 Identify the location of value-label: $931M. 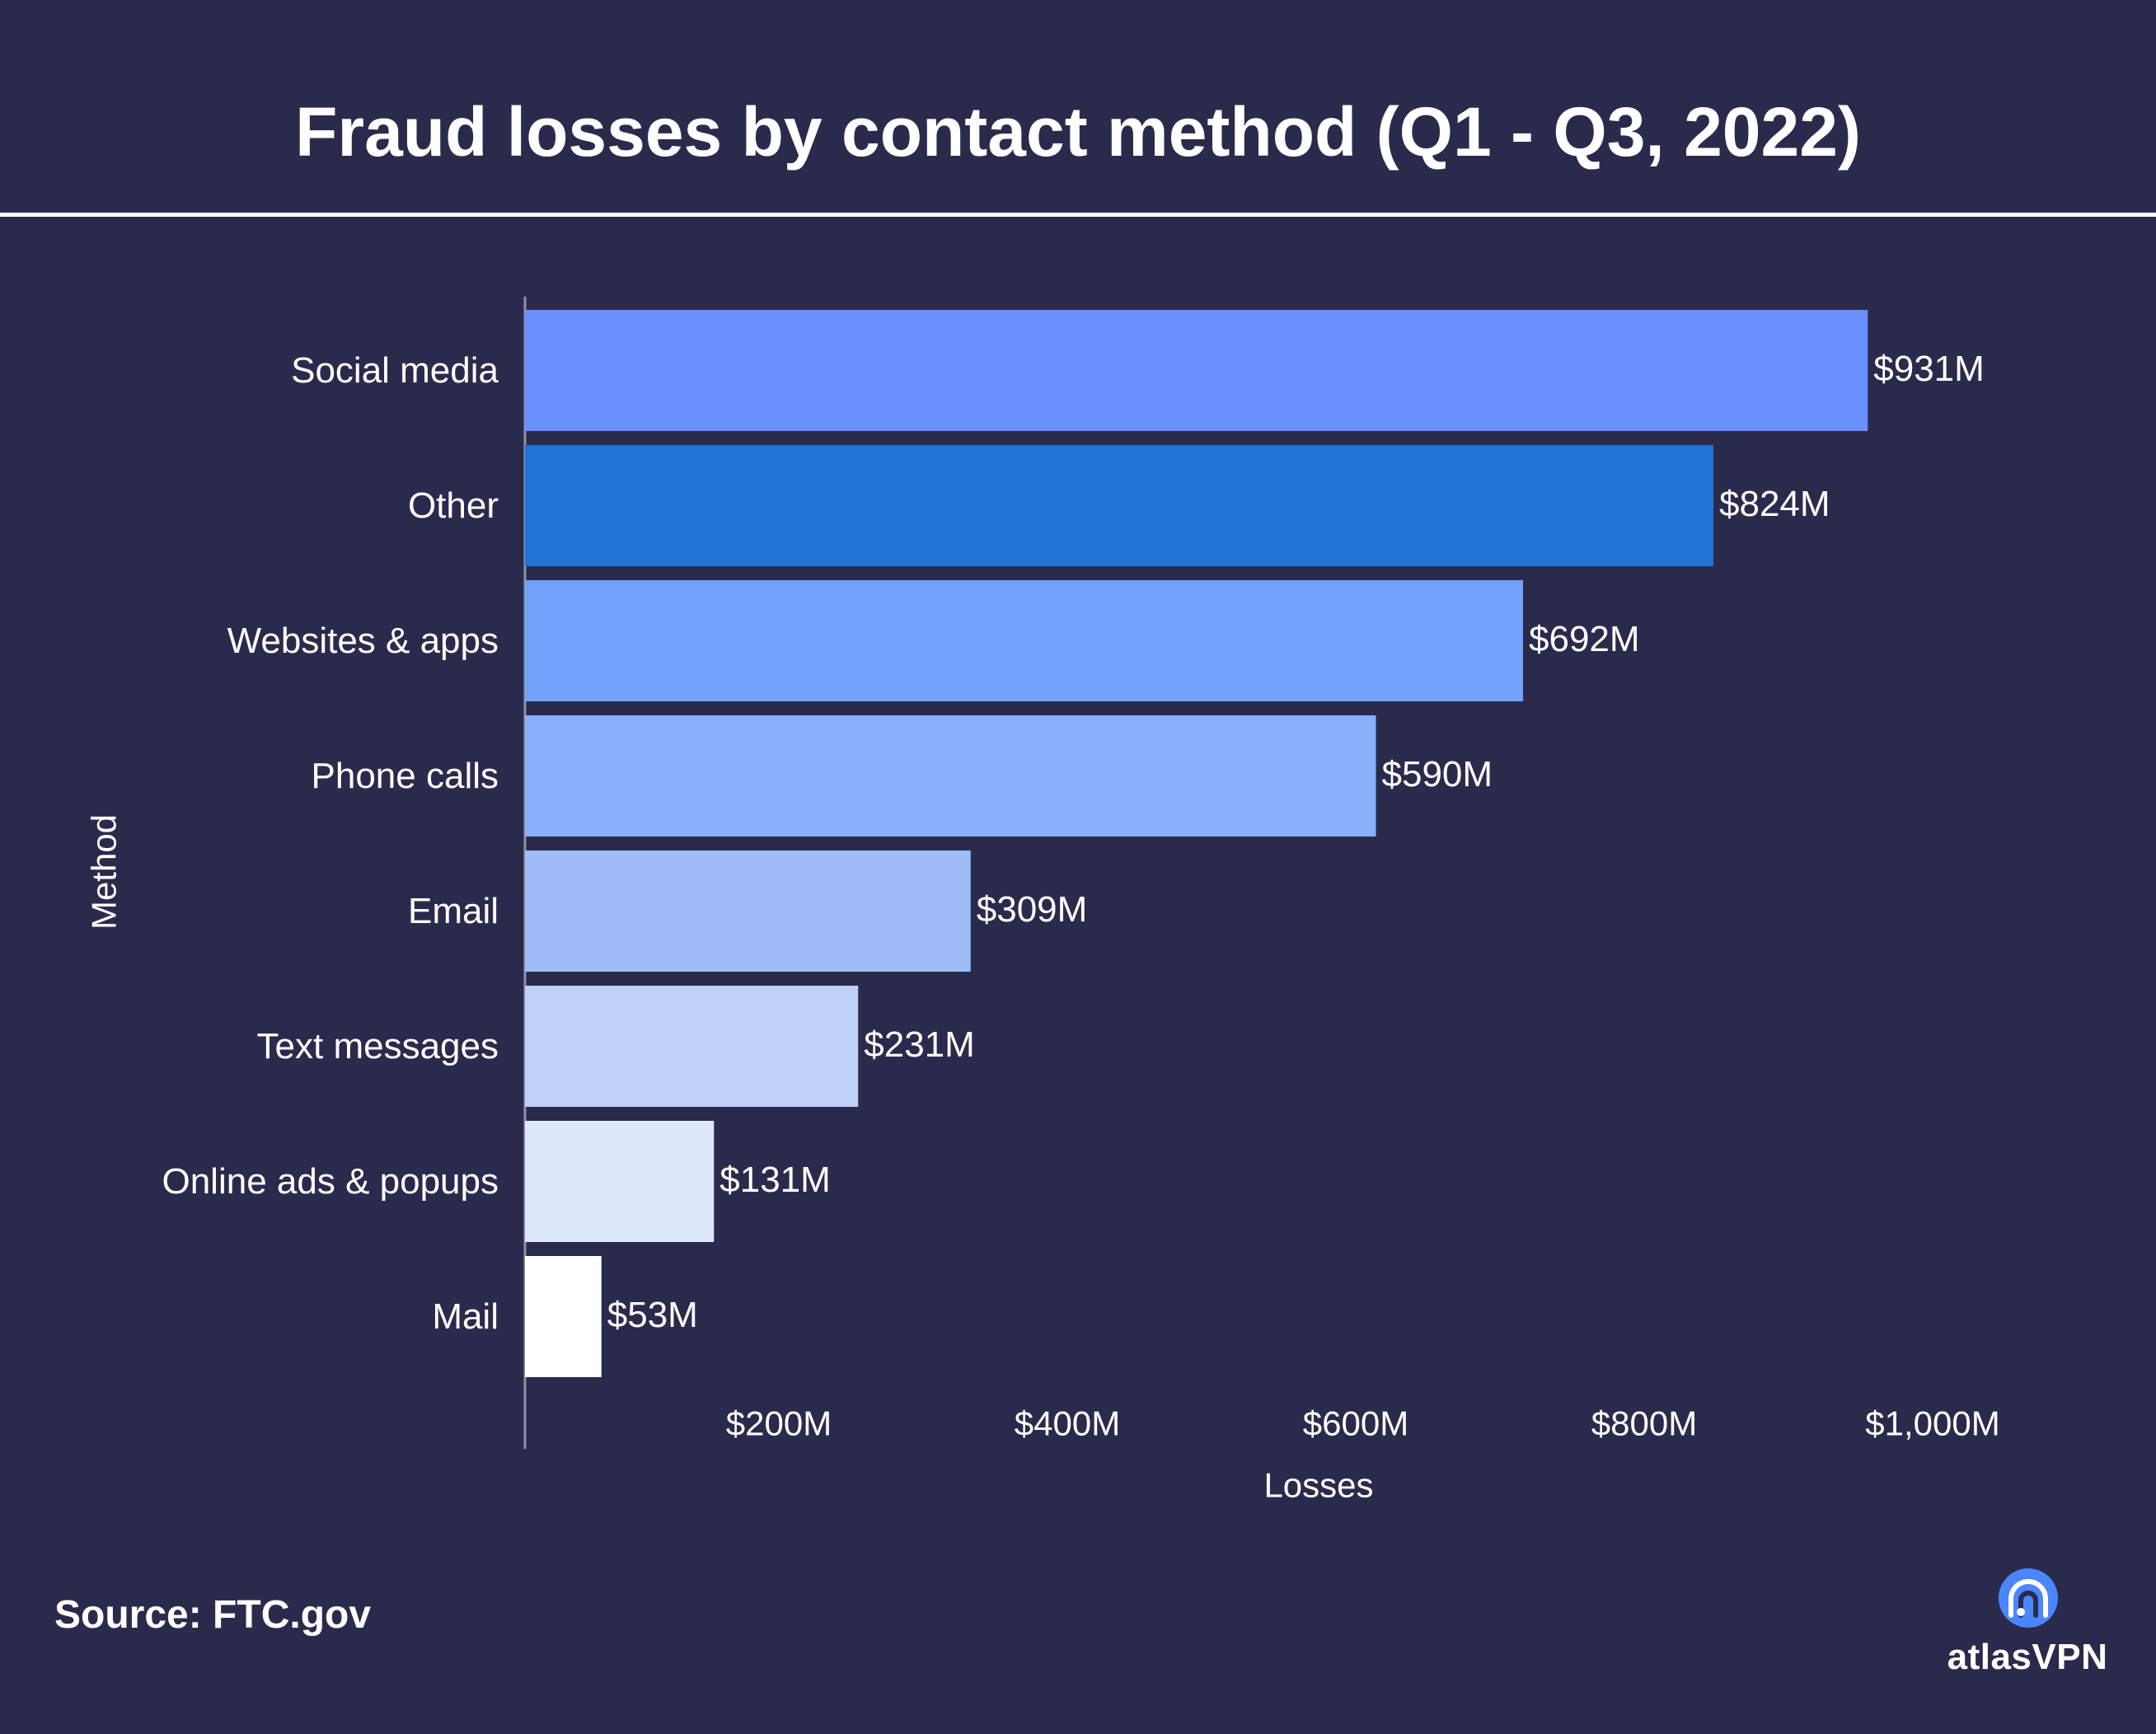
(1929, 369).